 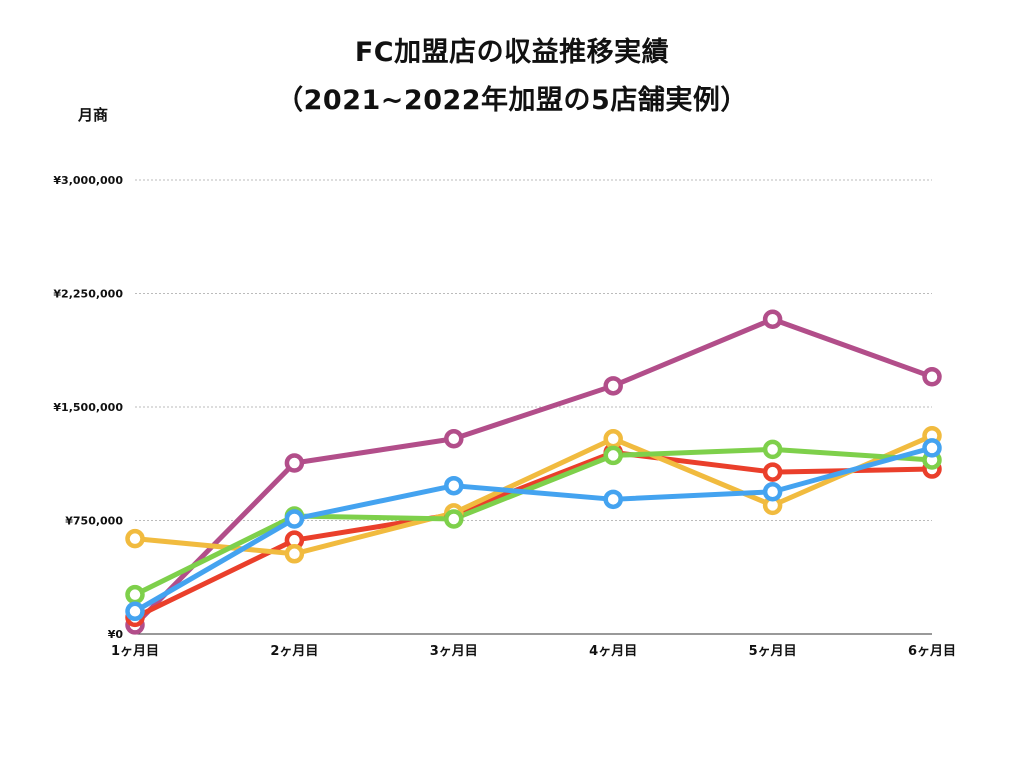 I want to click on x-tick-label: 2ヶ月目, so click(x=294, y=651).